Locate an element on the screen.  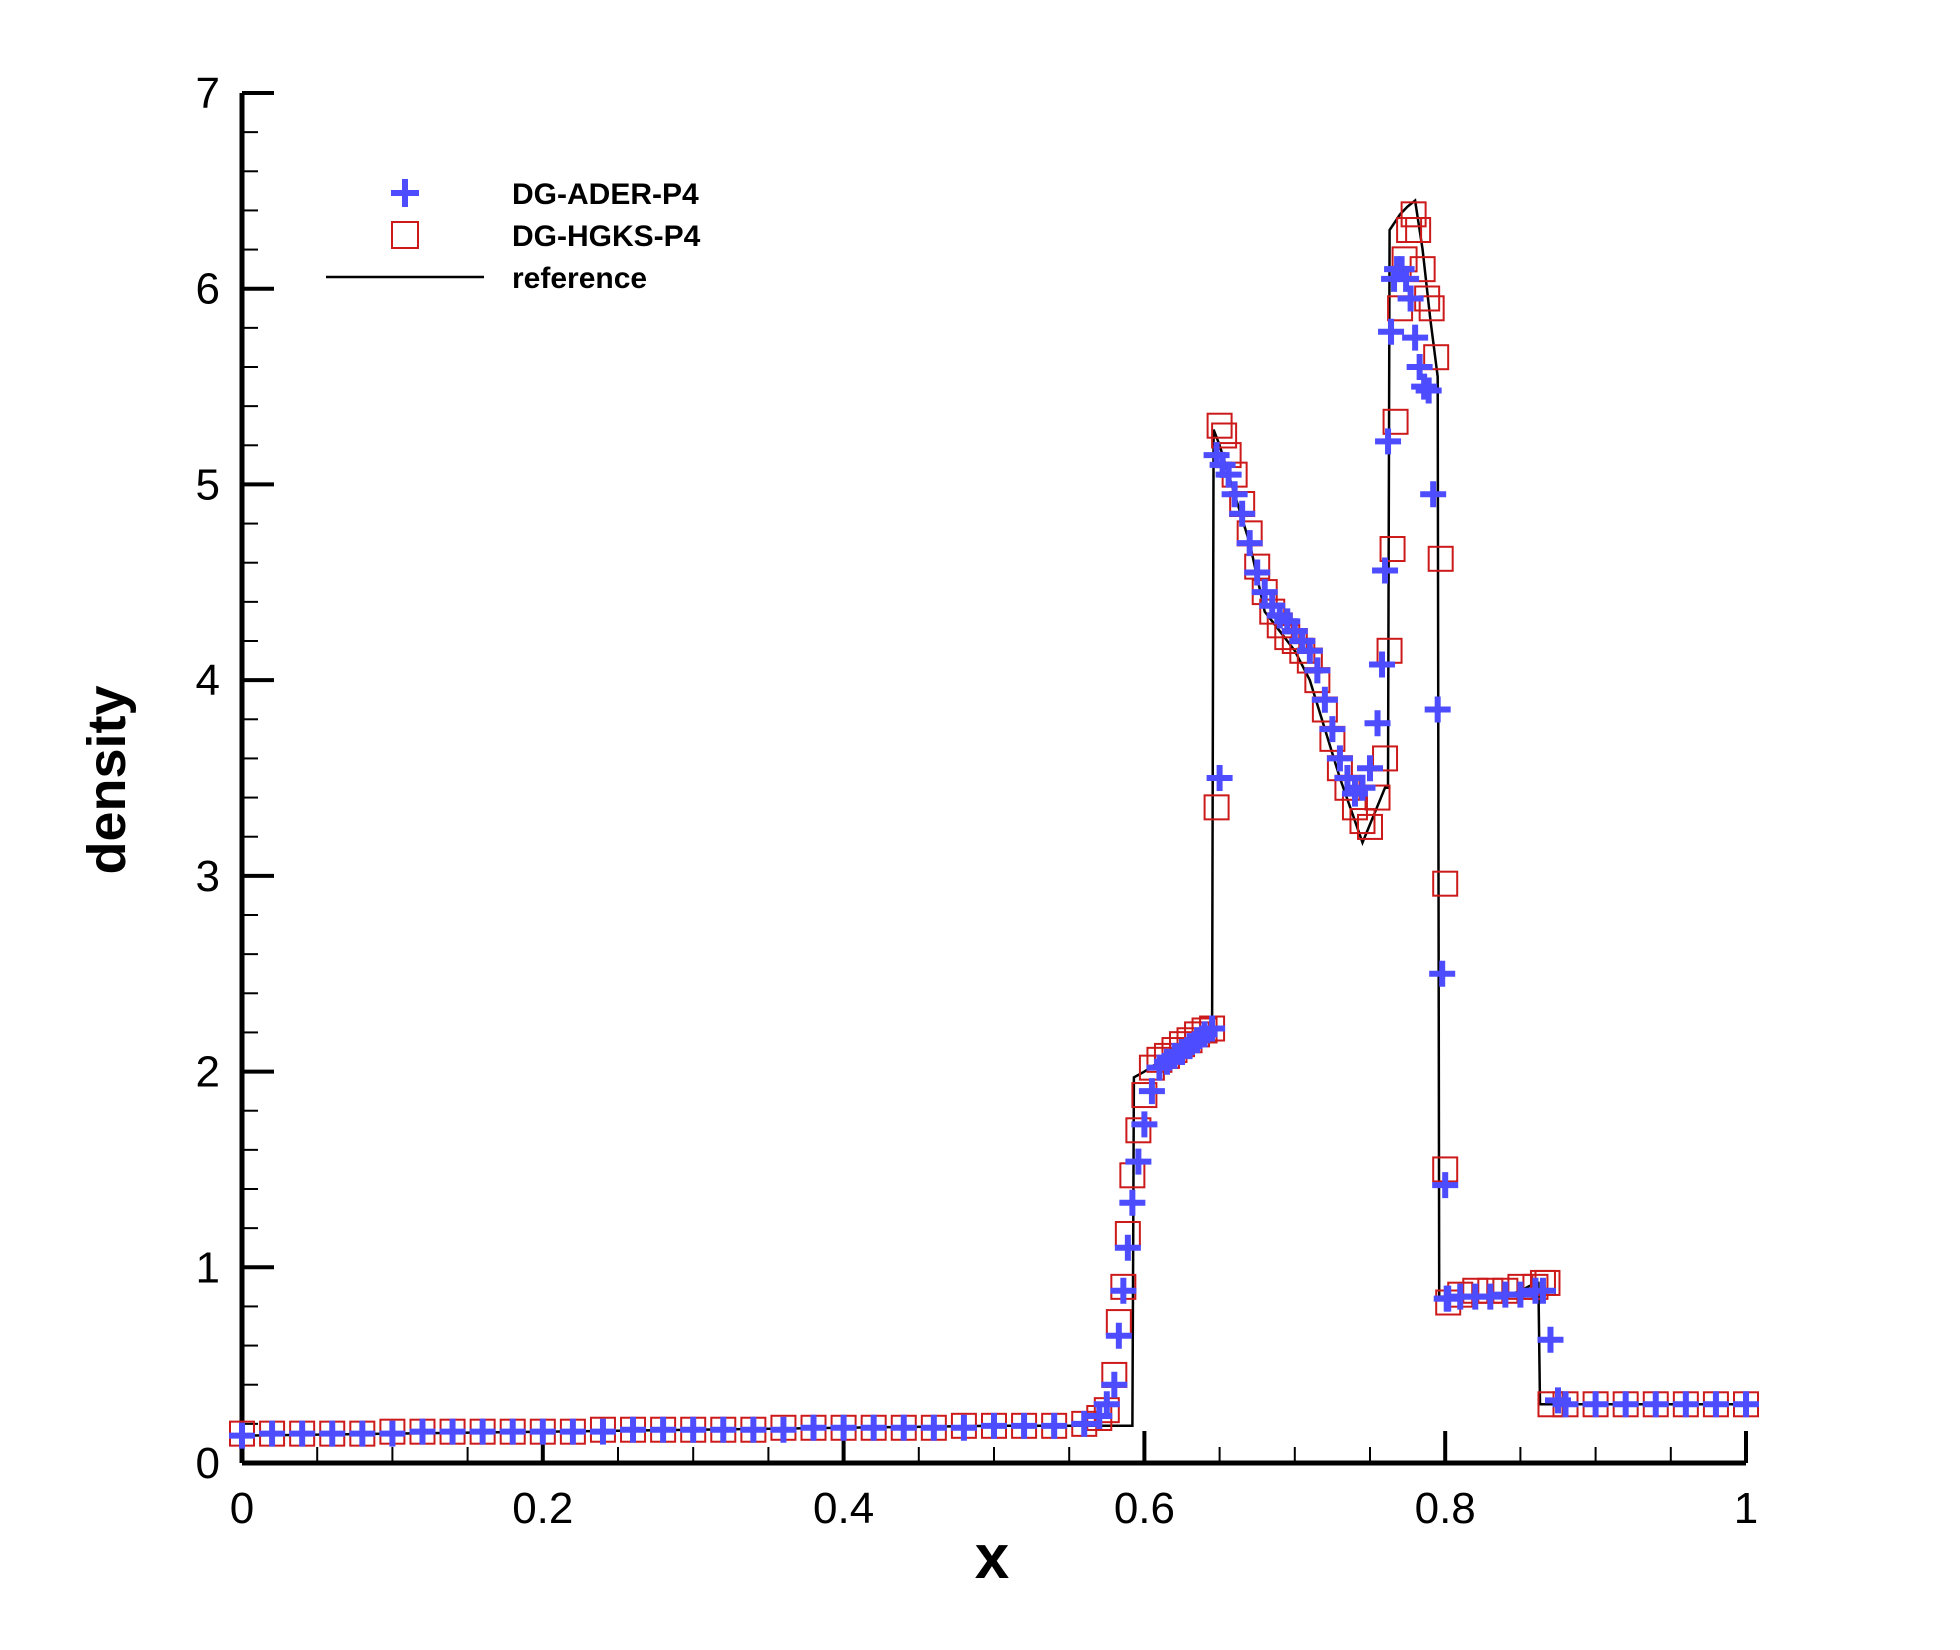
x-tick-label: 0 is located at coordinates (242, 1508).